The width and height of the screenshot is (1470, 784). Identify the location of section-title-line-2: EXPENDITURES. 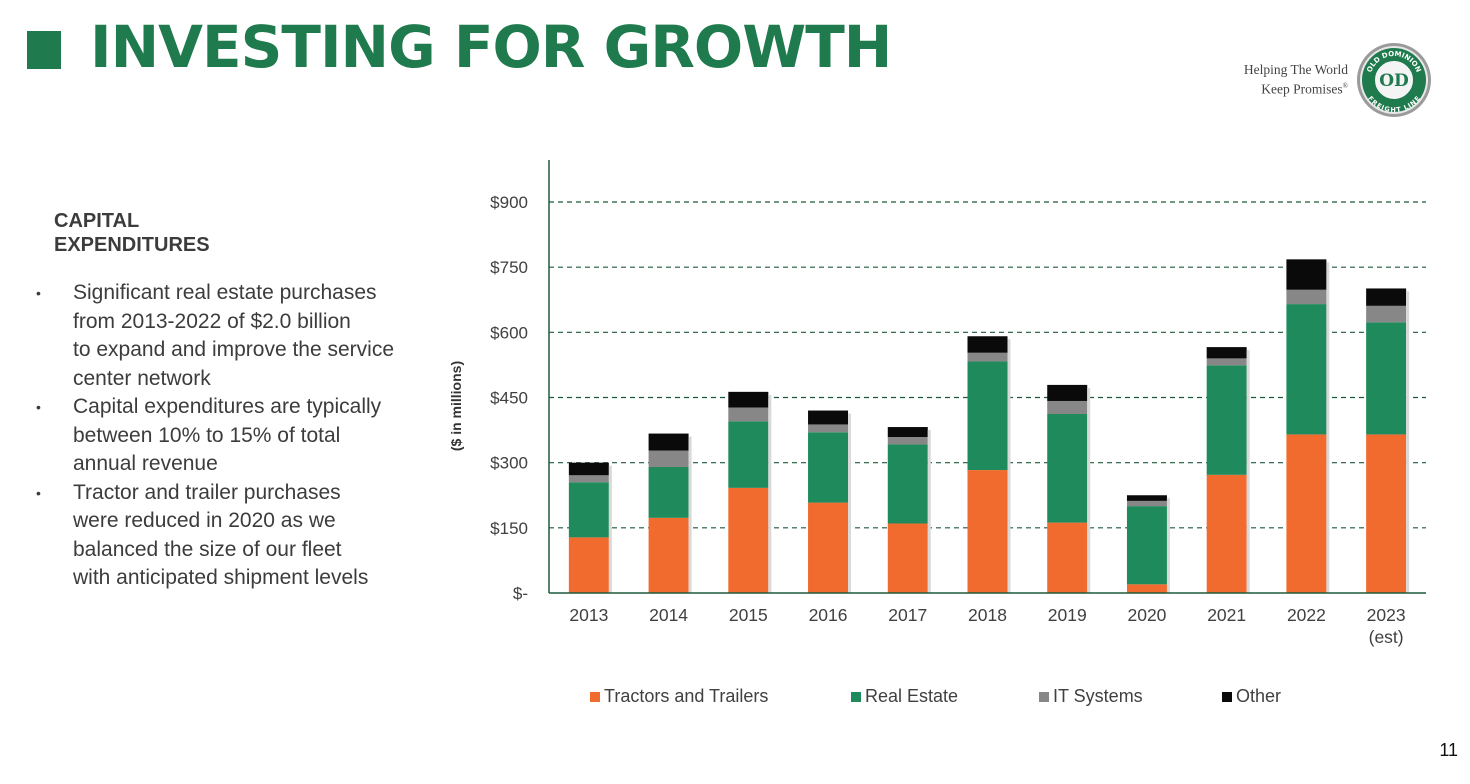
(132, 245).